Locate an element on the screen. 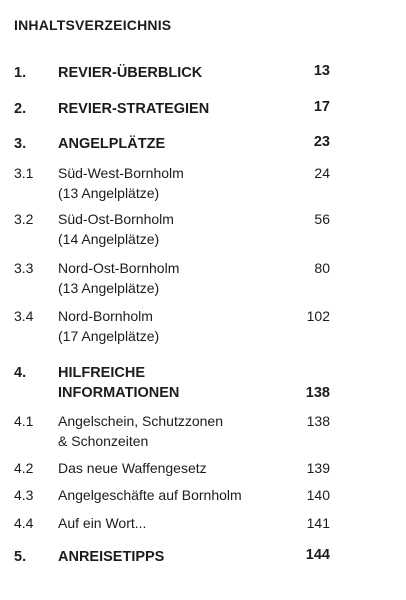  toc-entry-page: 17 is located at coordinates (321, 107).